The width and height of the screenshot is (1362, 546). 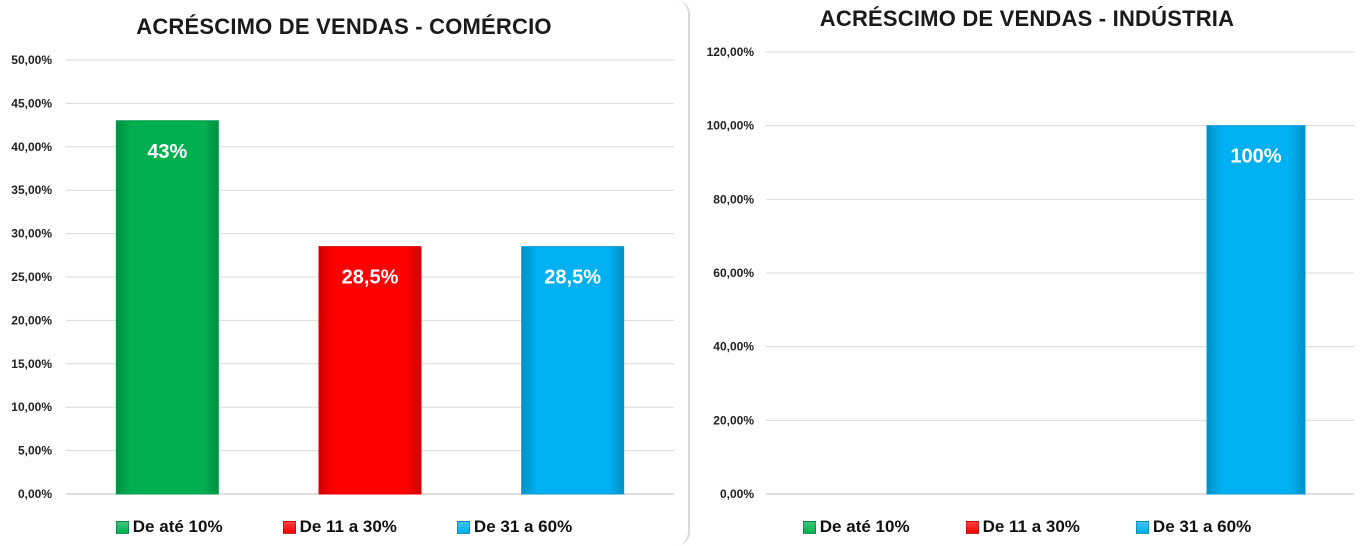 What do you see at coordinates (31, 407) in the screenshot?
I see `y-tick-label: 10,00%` at bounding box center [31, 407].